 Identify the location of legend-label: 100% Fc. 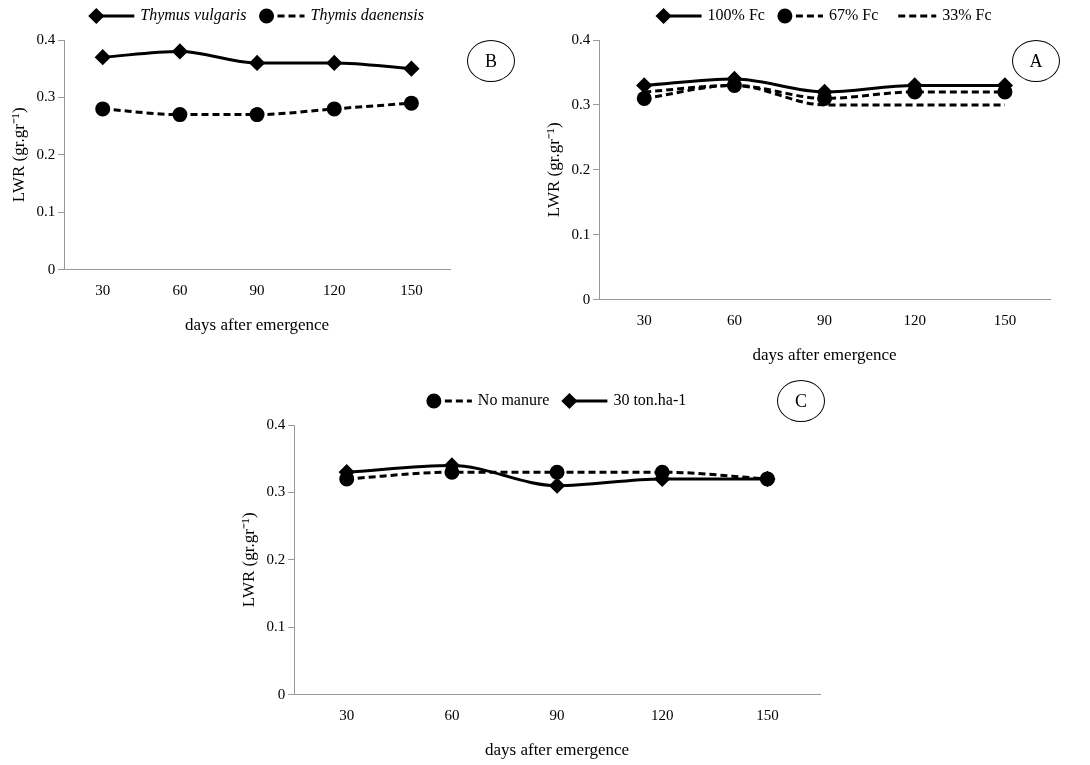
(736, 15).